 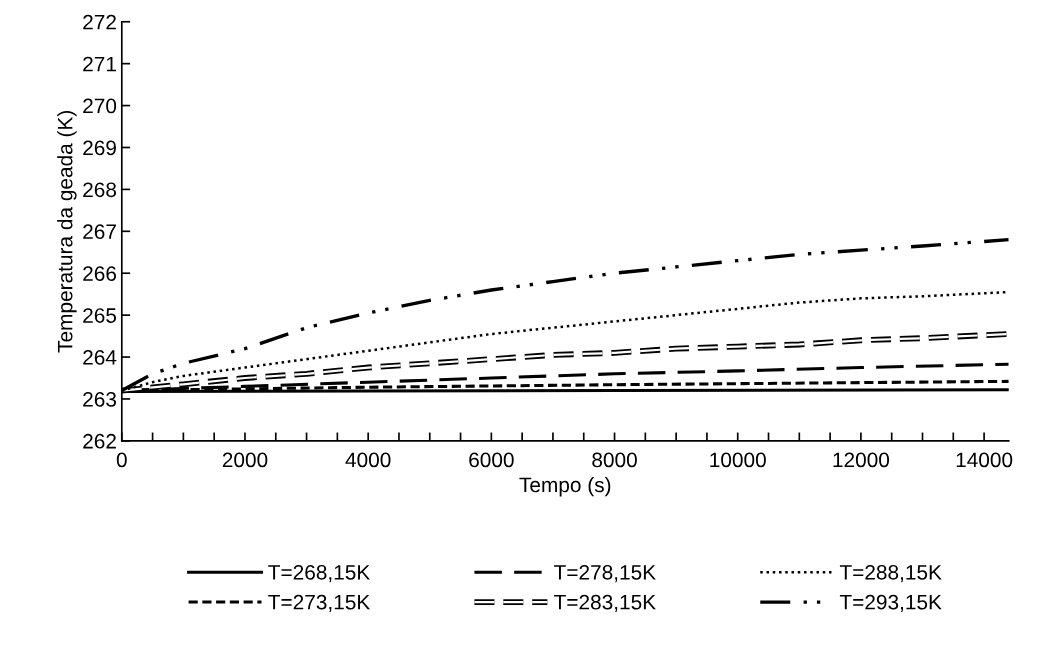 I want to click on x-tick-label: 10000, so click(x=738, y=460).